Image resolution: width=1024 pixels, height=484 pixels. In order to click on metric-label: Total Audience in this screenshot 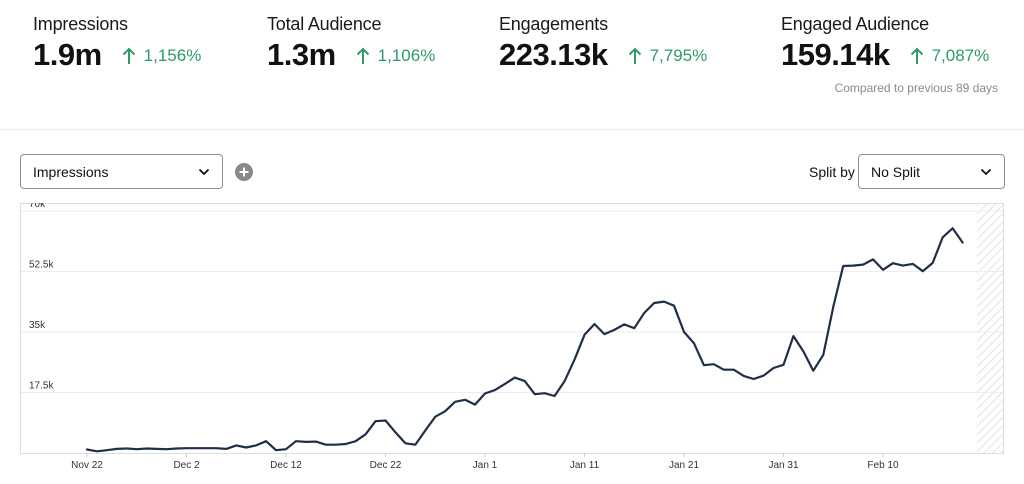, I will do `click(324, 24)`.